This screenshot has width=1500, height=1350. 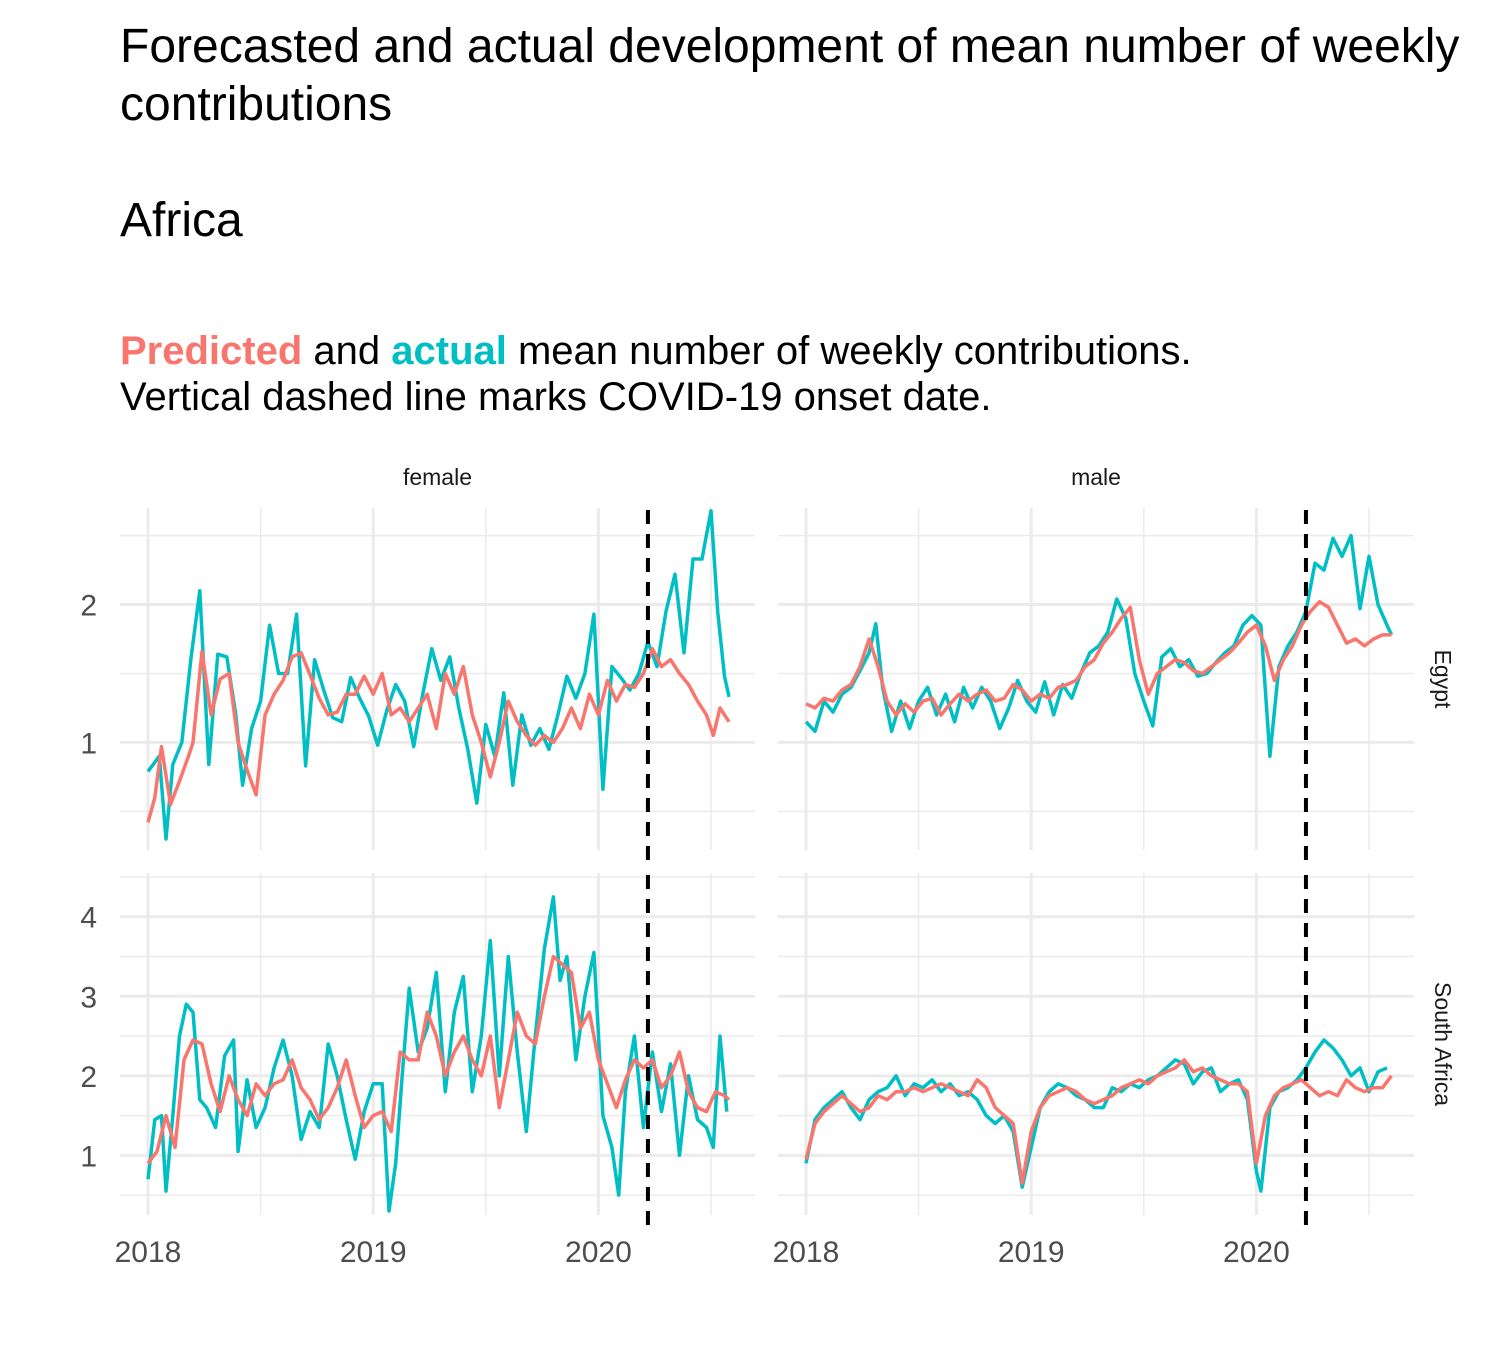 I want to click on subtitle-rest: mean number of weekly contributions., so click(x=849, y=351).